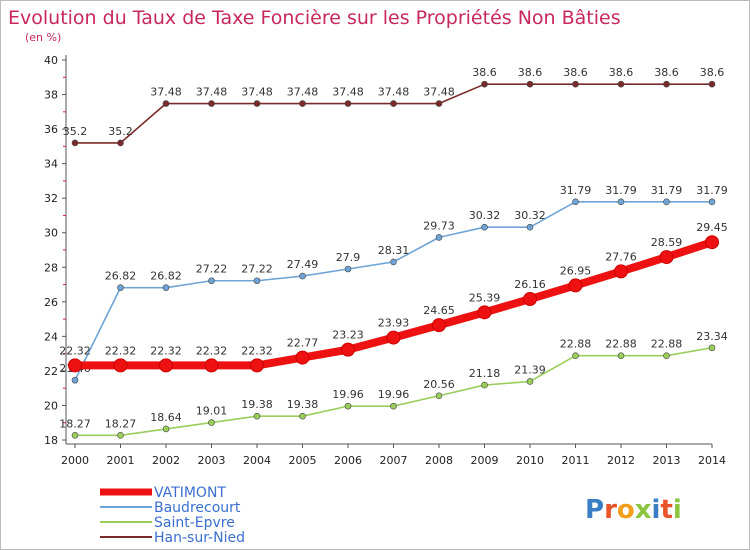 The height and width of the screenshot is (550, 750). I want to click on data-label: 26.95, so click(576, 270).